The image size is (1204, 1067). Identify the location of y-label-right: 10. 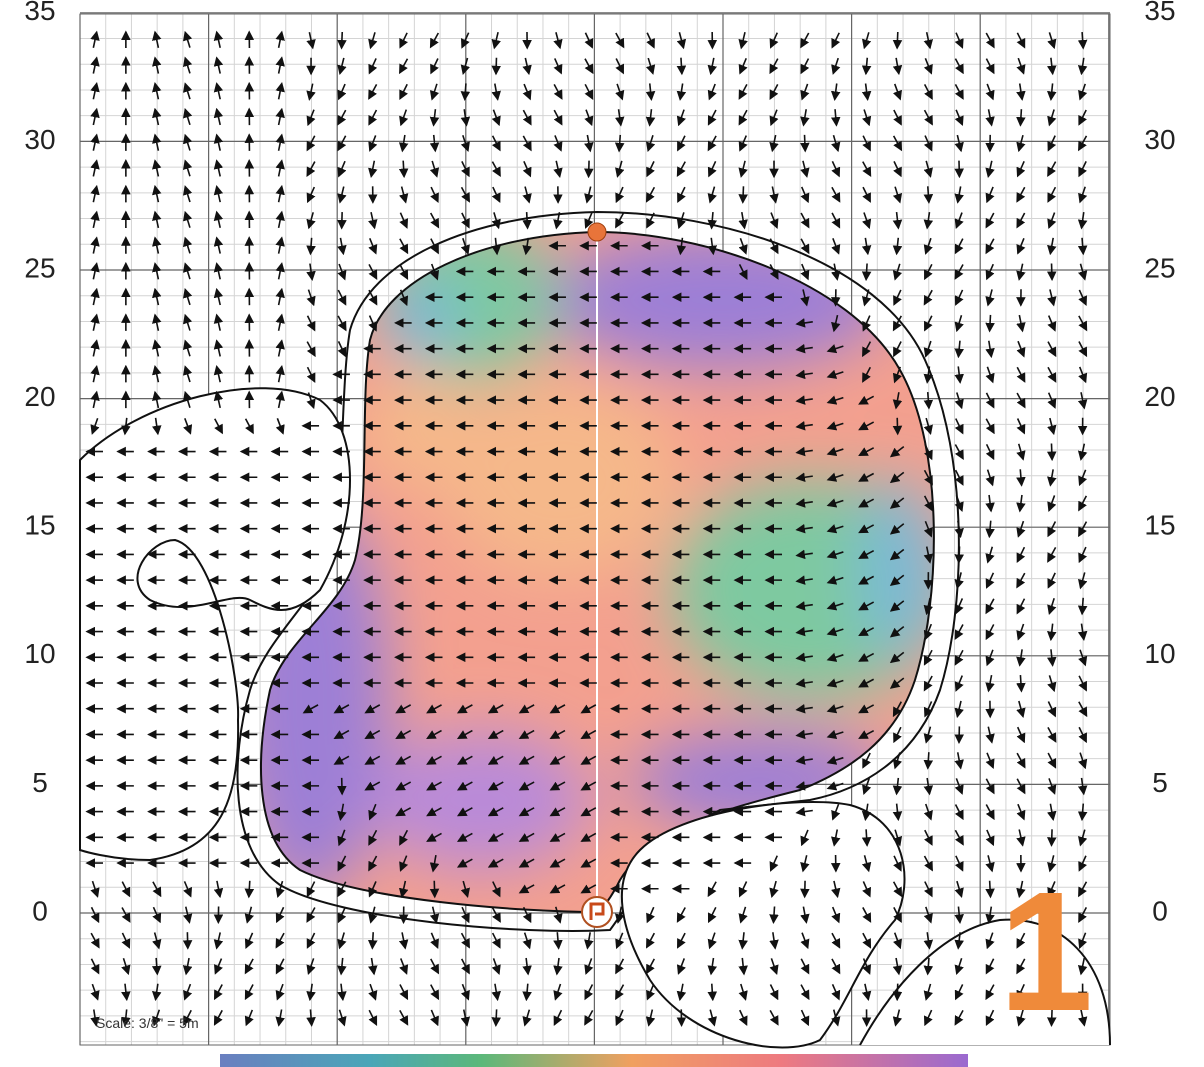
(1159, 653).